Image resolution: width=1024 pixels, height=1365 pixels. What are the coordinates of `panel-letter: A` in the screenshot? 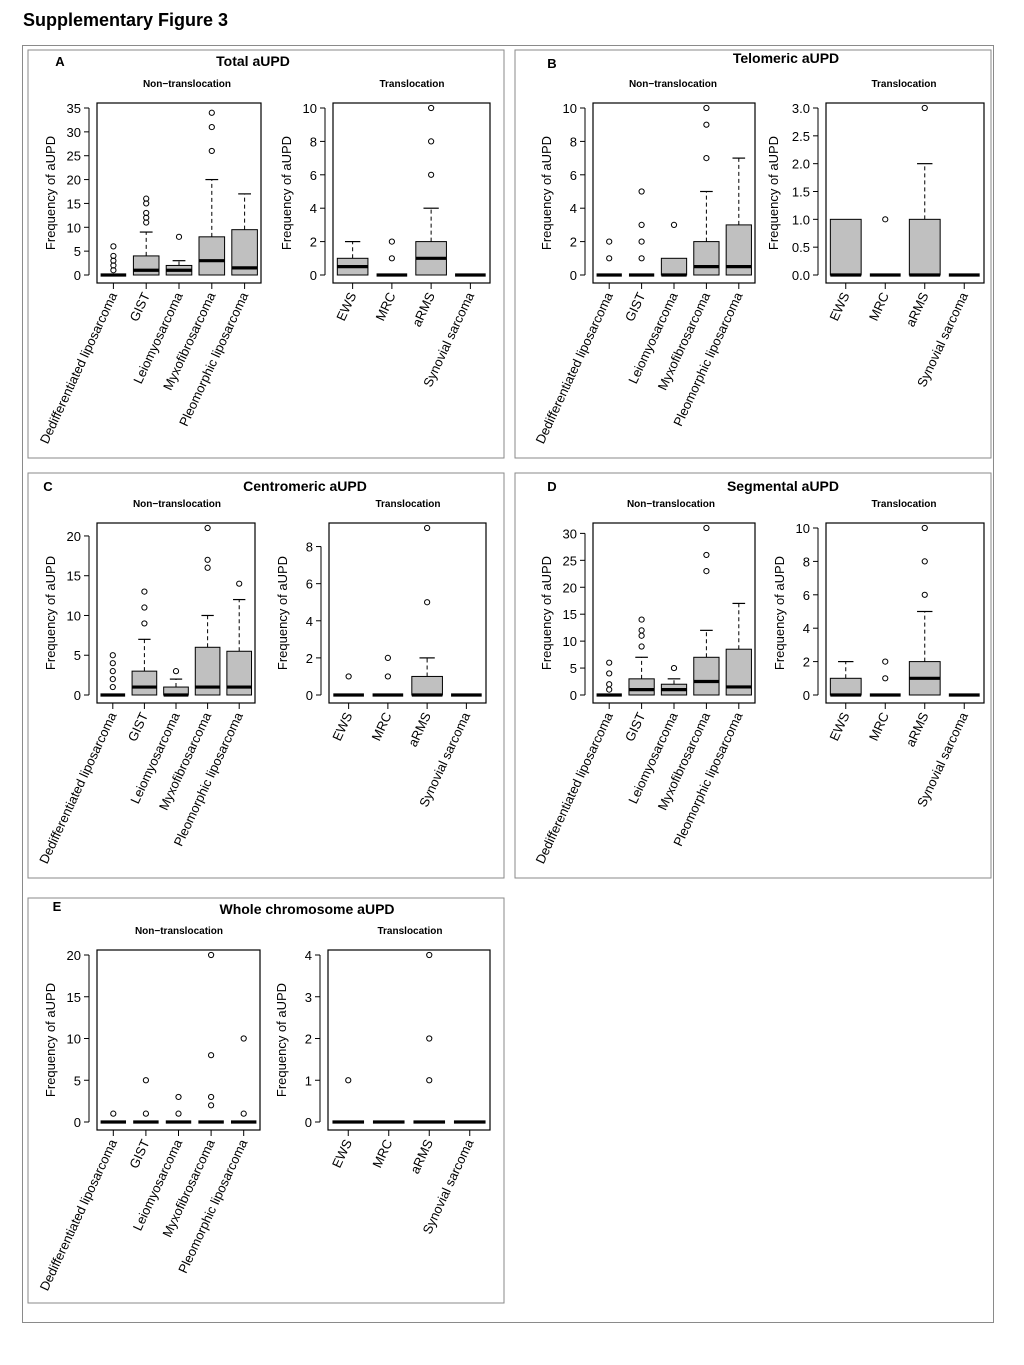 It's located at (60, 61).